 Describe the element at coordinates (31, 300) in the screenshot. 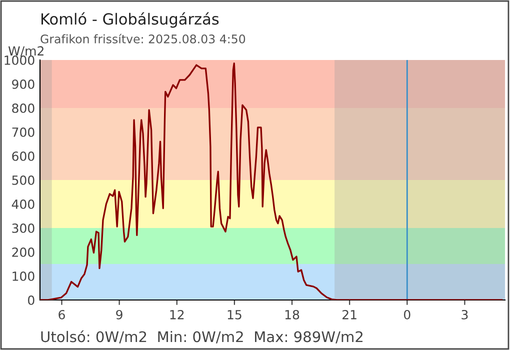

I see `y-tick-label: 0` at that location.